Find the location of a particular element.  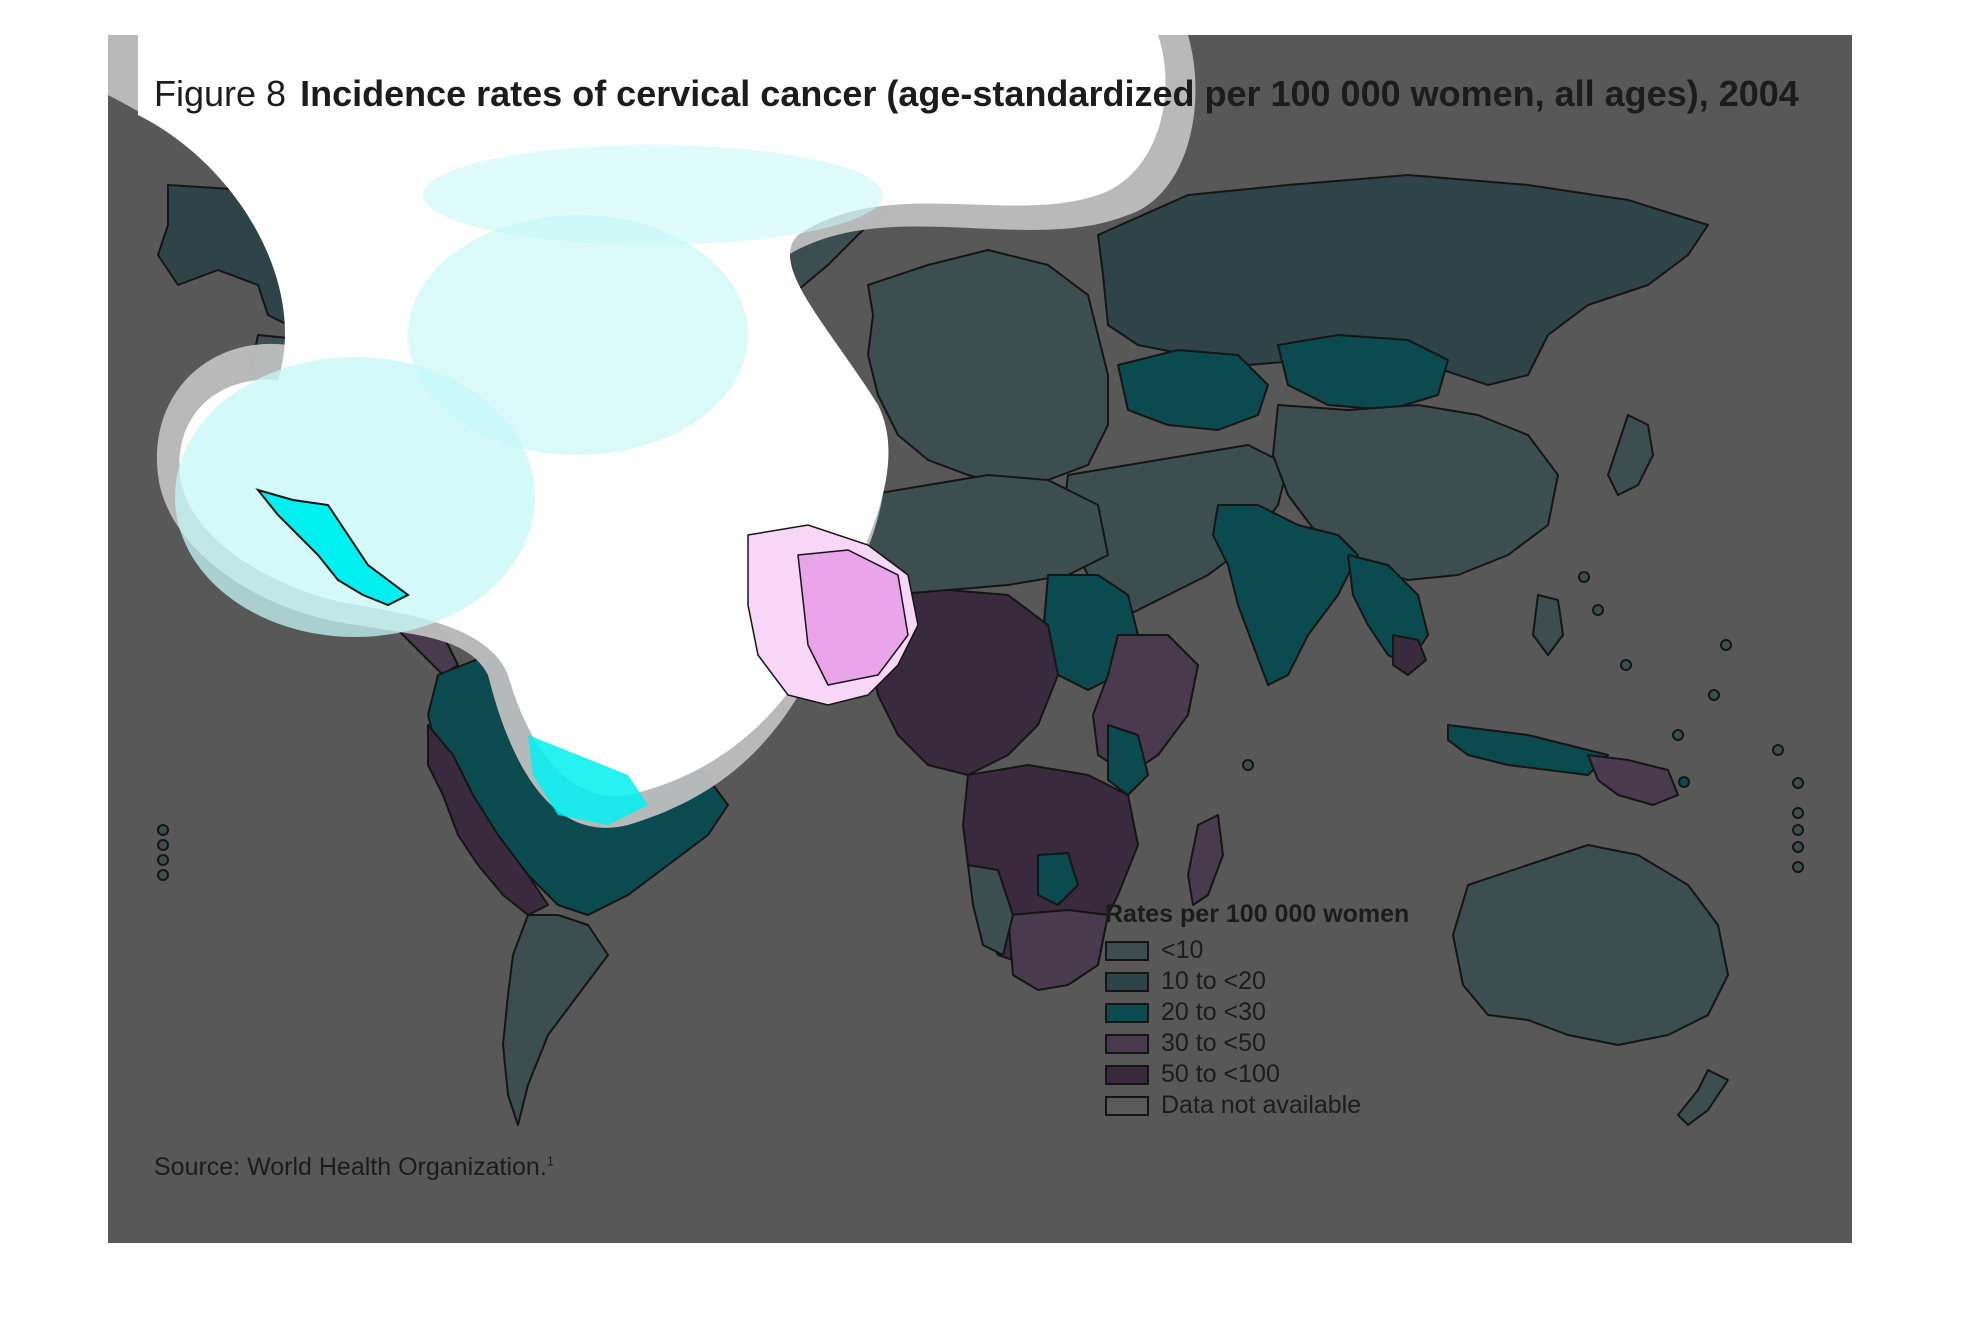

region-india is located at coordinates (1285, 595).